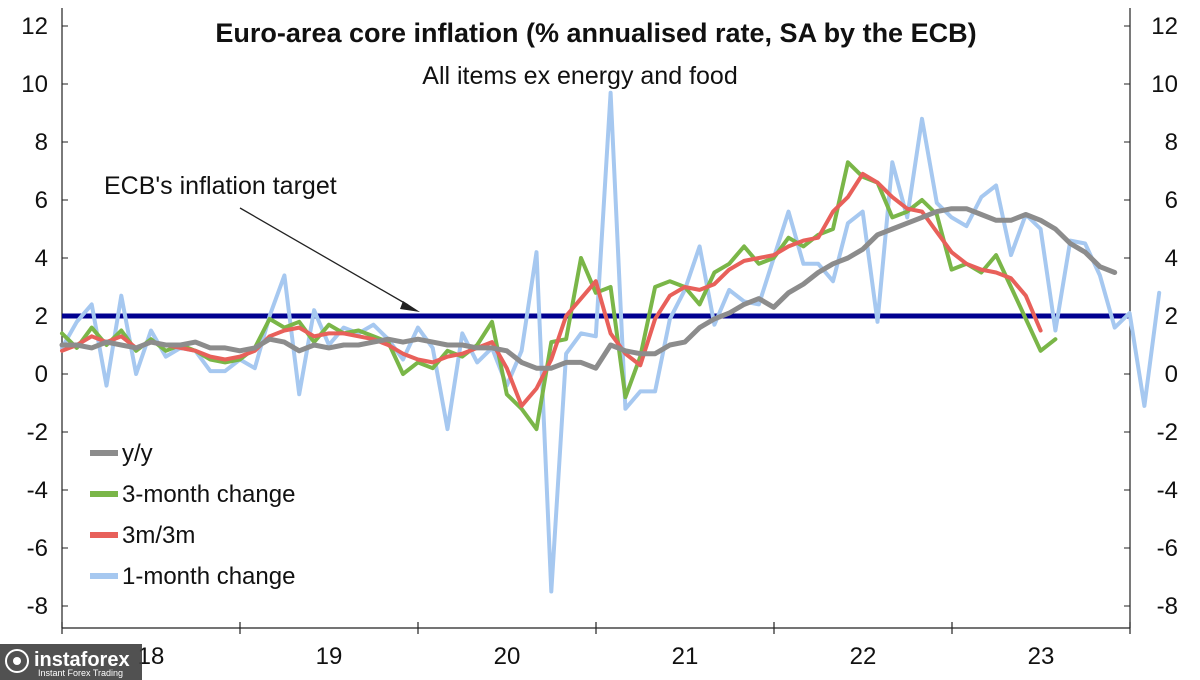 The width and height of the screenshot is (1200, 680). I want to click on watermark: instaforex Instant Forex Trading, so click(71, 662).